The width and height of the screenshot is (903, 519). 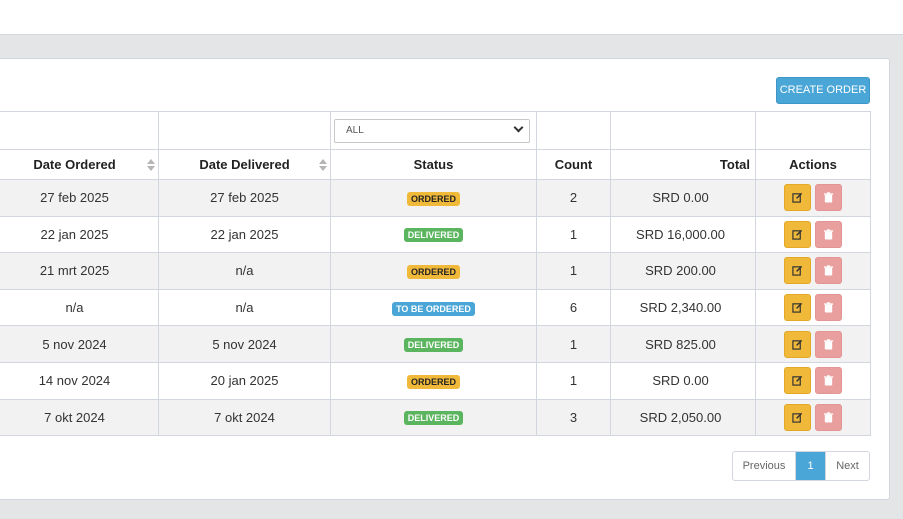 What do you see at coordinates (683, 344) in the screenshot?
I see `cell-total: SRD 825.00` at bounding box center [683, 344].